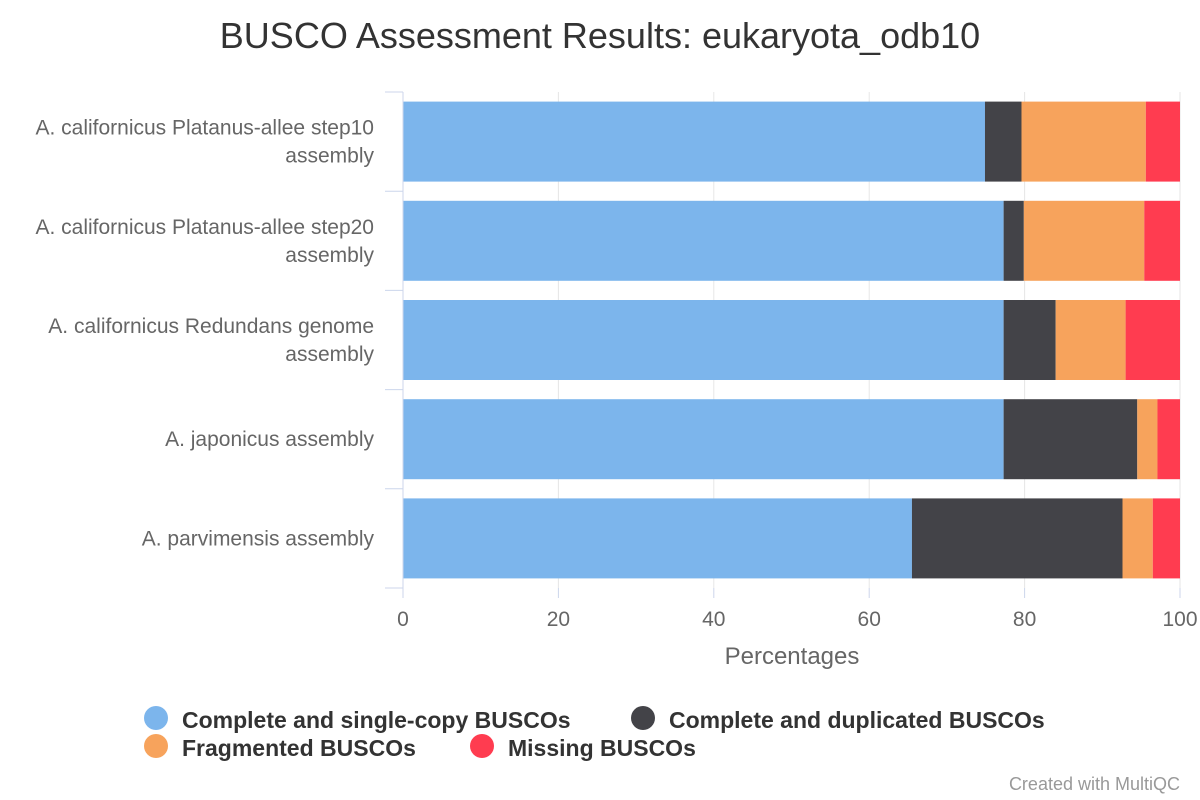  I want to click on credit-text: Created with MultiQC, so click(1094, 784).